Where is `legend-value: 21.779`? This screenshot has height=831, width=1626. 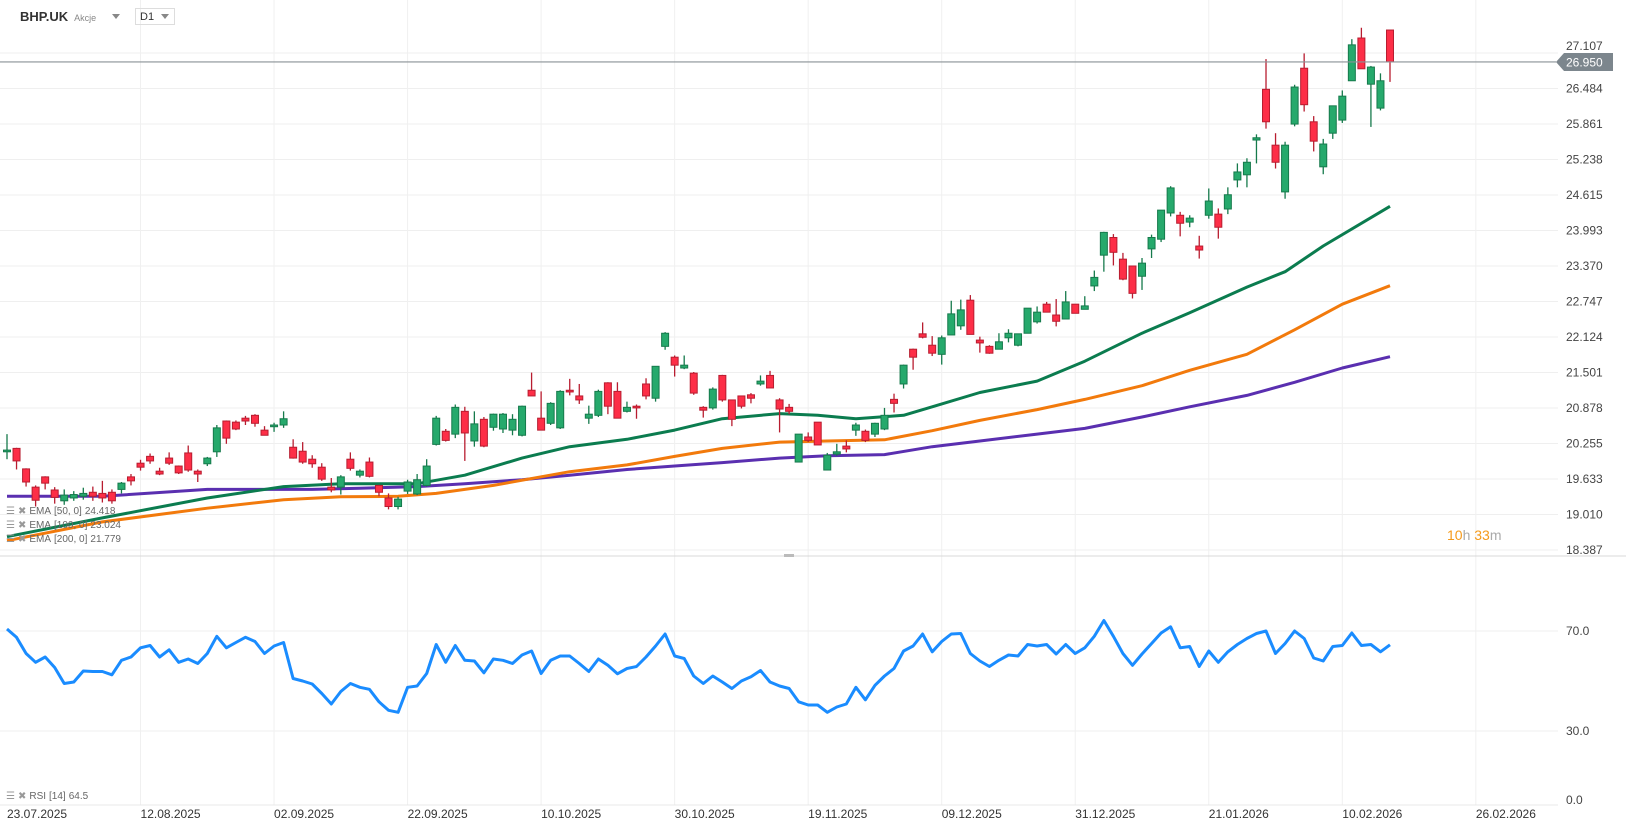 legend-value: 21.779 is located at coordinates (105, 539).